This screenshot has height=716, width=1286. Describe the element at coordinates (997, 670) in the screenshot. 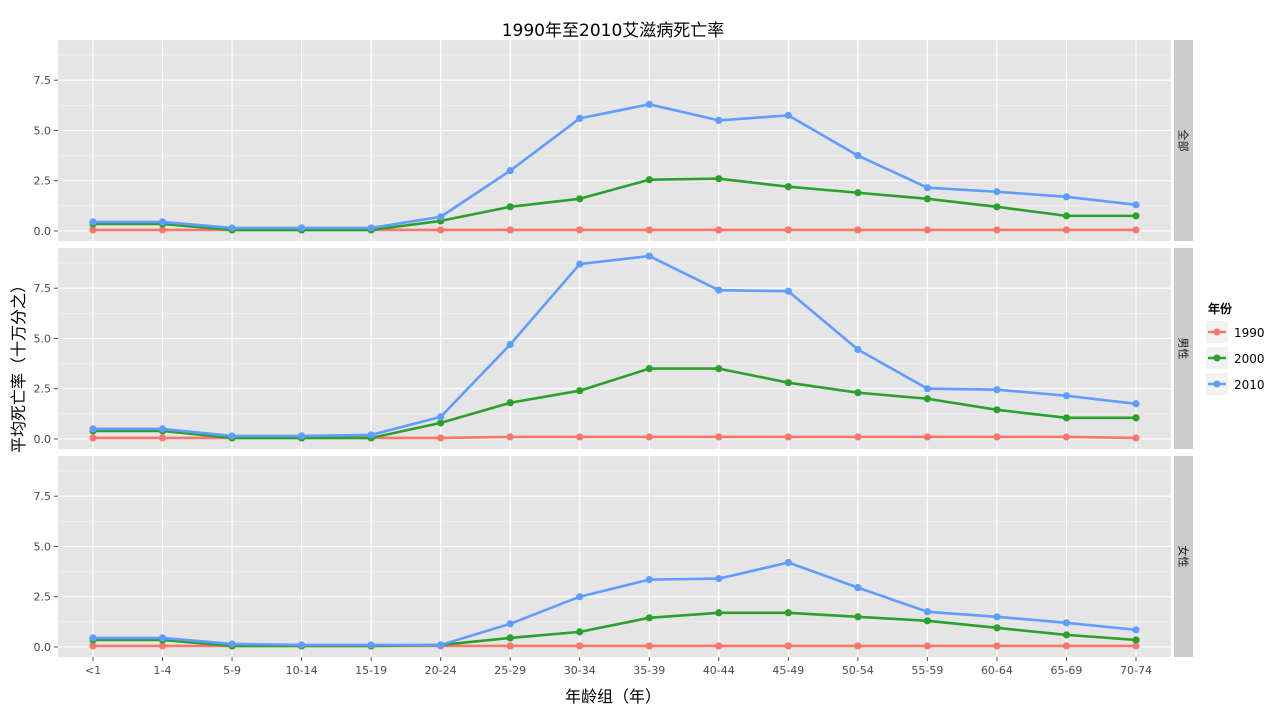

I see `x-tick-label: 60-64` at that location.